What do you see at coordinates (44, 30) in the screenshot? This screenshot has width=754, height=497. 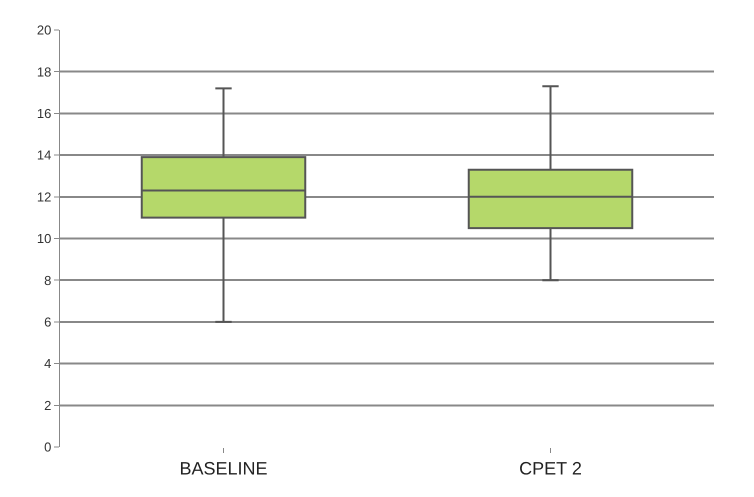 I see `y-tick-label: 20` at bounding box center [44, 30].